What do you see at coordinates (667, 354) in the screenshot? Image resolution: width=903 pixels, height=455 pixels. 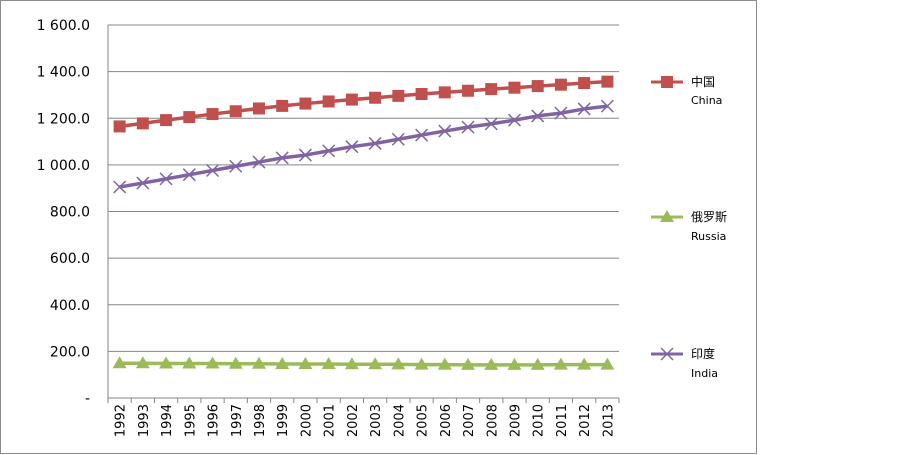 I see `legend-marker-india` at bounding box center [667, 354].